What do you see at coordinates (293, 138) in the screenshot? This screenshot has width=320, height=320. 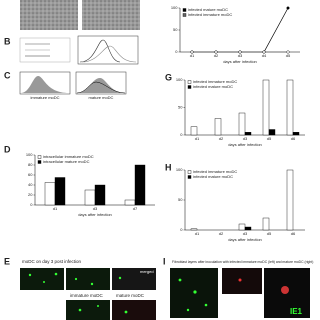 I see `x-tick-label: d6` at bounding box center [293, 138].